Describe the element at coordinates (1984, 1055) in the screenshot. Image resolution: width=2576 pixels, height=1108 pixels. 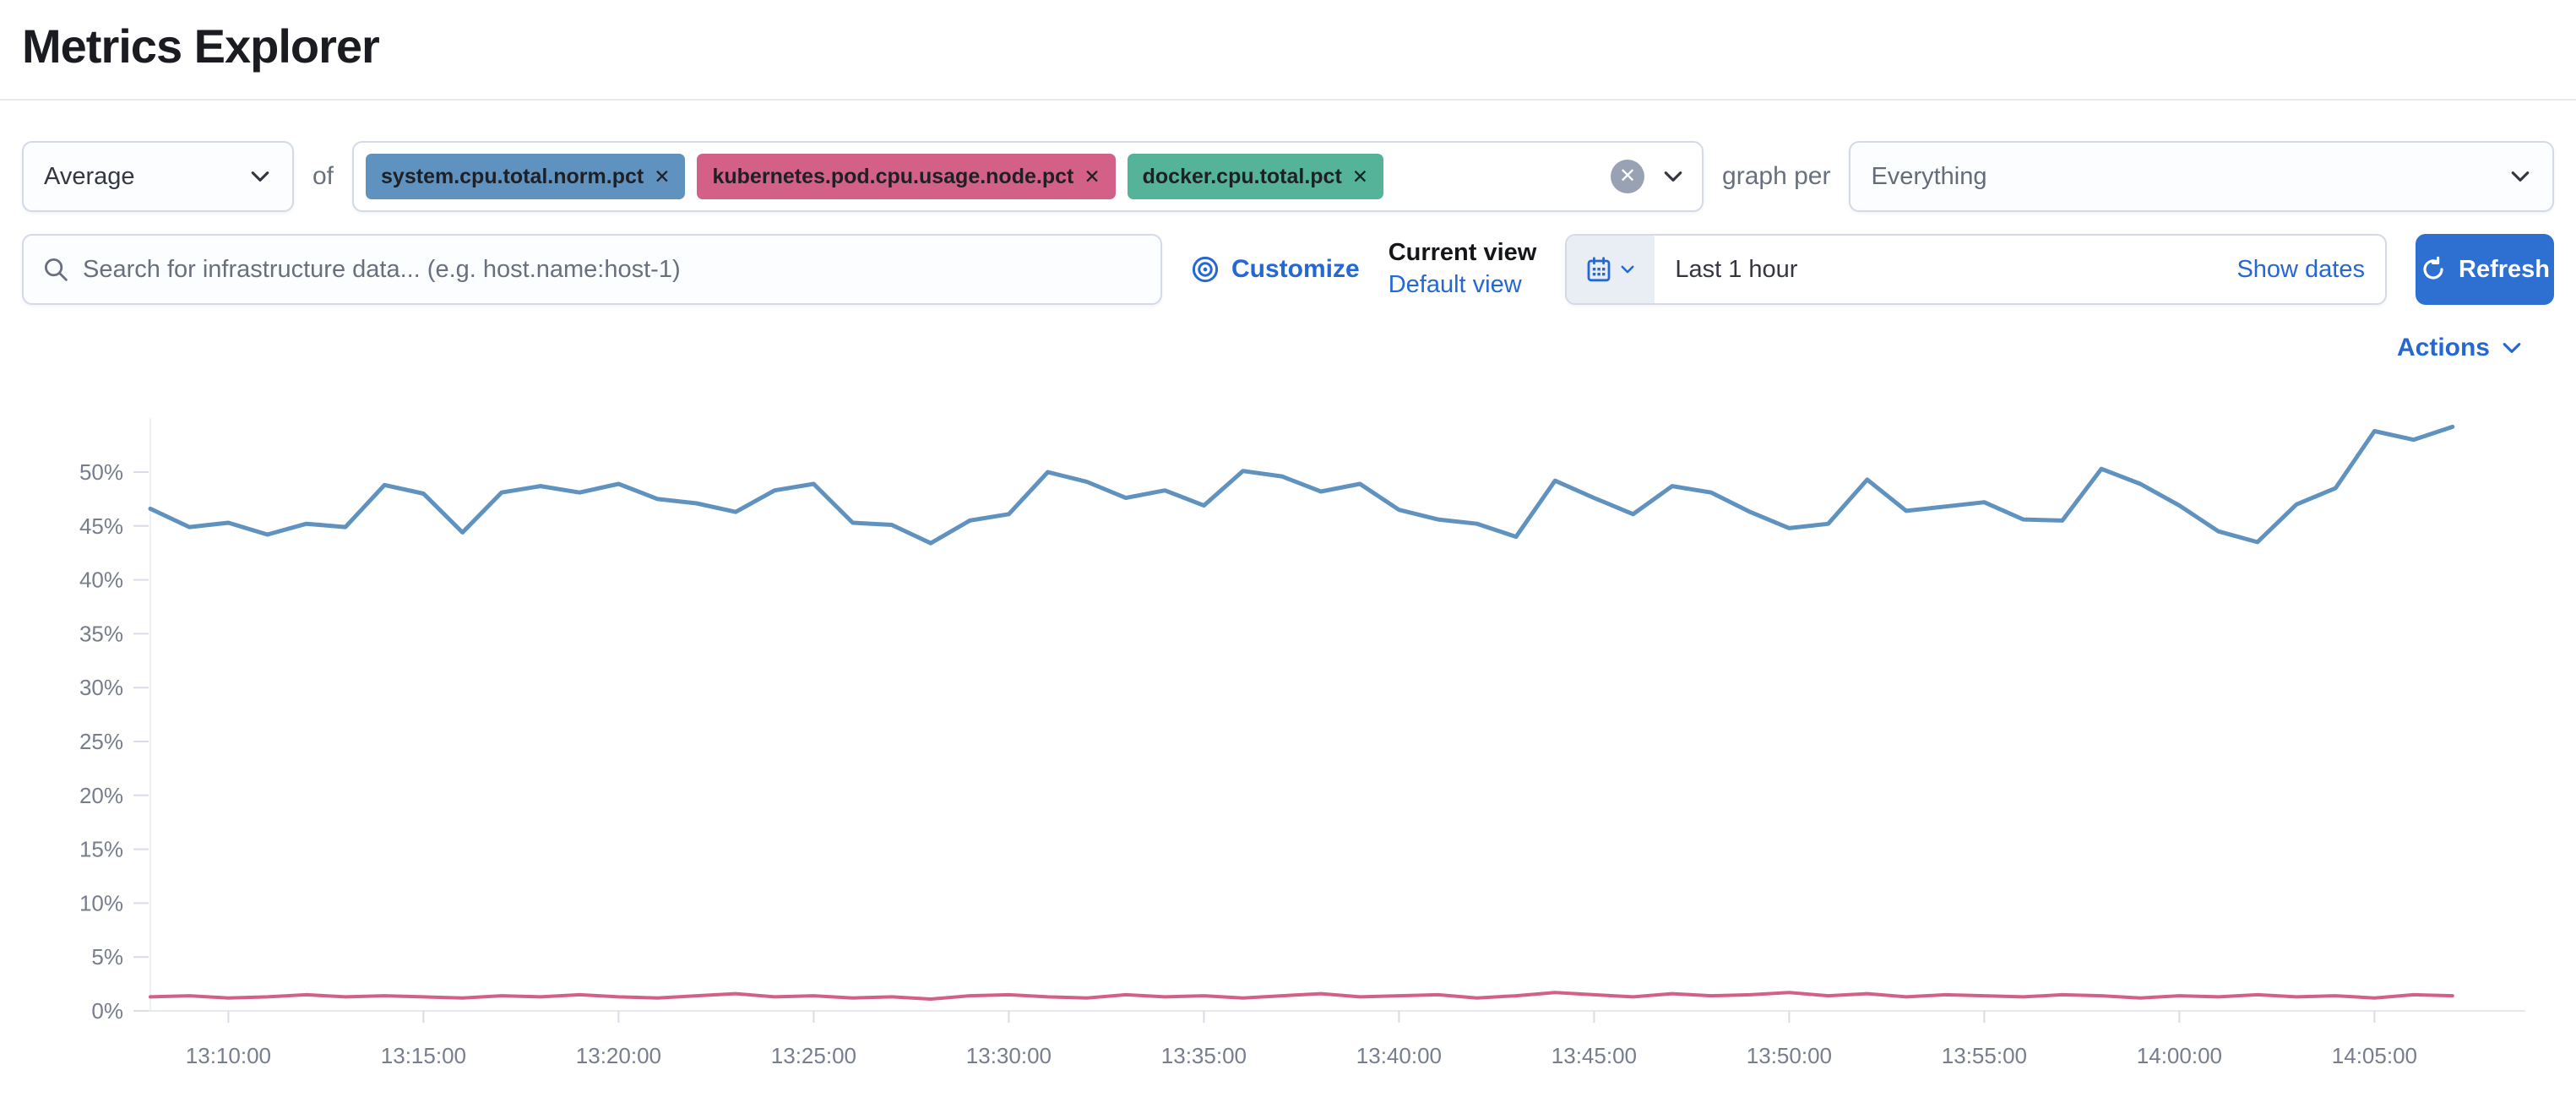
I see `x-axis-label: 13:55:00` at that location.